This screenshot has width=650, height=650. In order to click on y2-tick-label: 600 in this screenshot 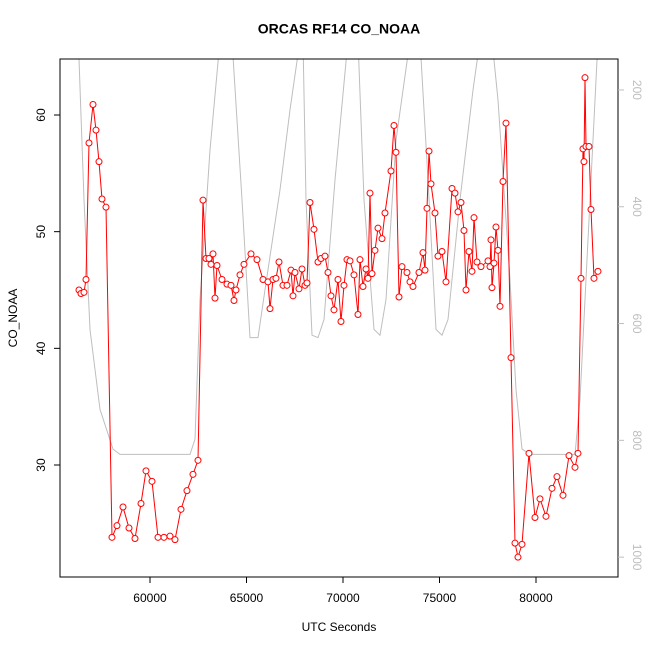, I will do `click(637, 324)`.